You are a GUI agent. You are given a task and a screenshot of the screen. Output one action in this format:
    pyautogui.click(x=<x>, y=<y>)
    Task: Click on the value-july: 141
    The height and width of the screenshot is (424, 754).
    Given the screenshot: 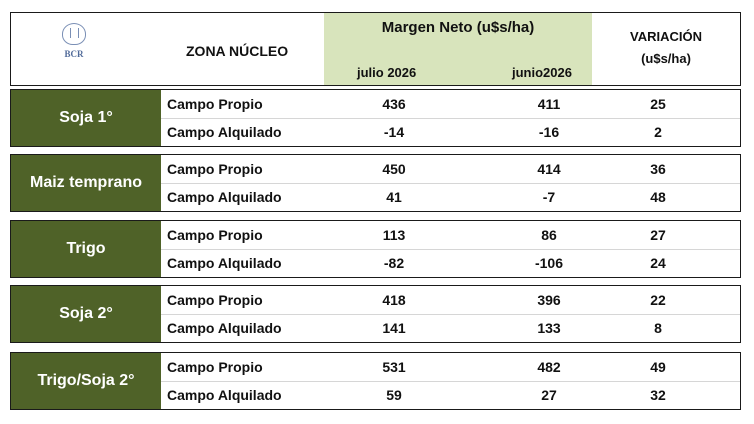 What is the action you would take?
    pyautogui.click(x=394, y=328)
    